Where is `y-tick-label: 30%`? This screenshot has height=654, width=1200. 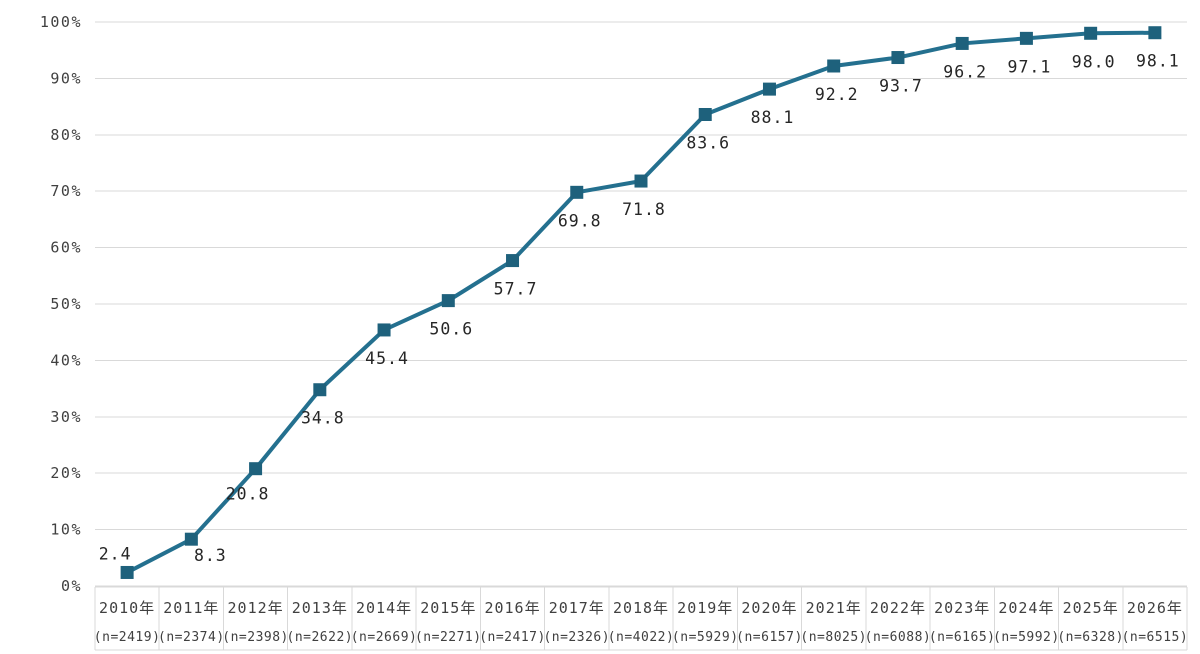
y-tick-label: 30% is located at coordinates (66, 417).